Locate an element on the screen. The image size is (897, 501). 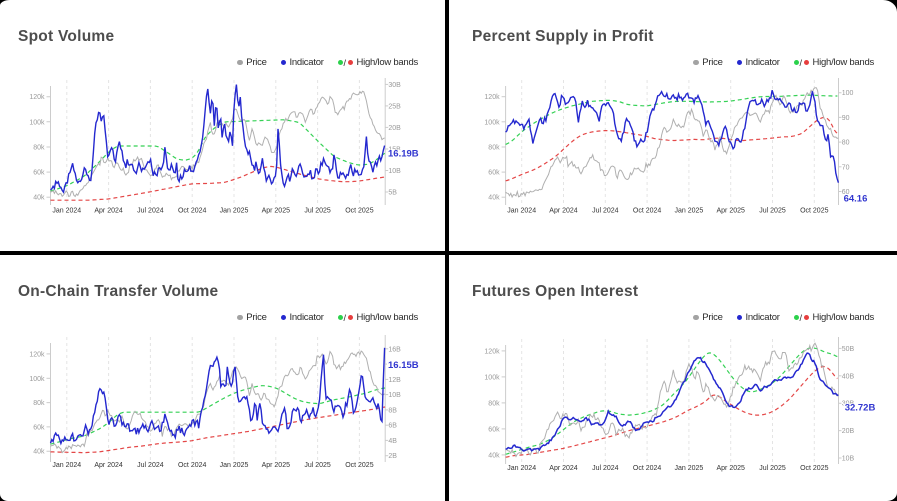
svg-text: 60 is located at coordinates (846, 192).